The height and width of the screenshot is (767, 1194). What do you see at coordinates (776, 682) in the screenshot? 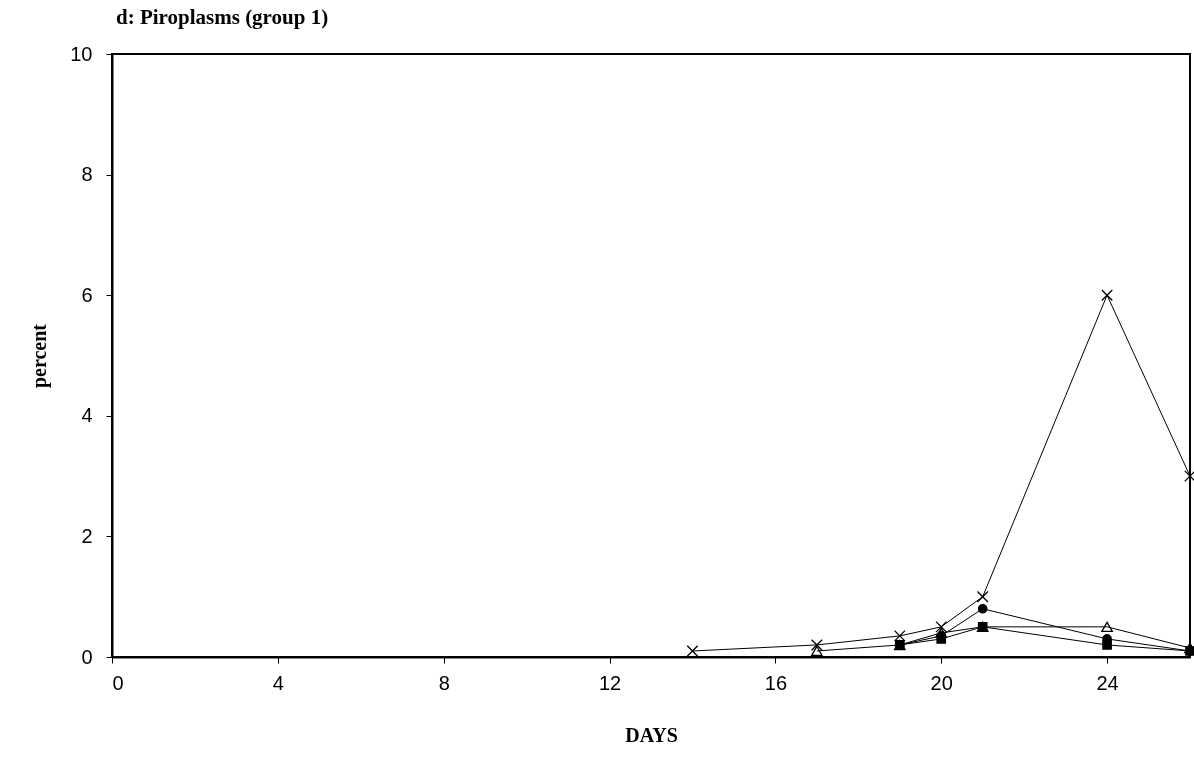
I see `x-tick-label: 16` at bounding box center [776, 682].